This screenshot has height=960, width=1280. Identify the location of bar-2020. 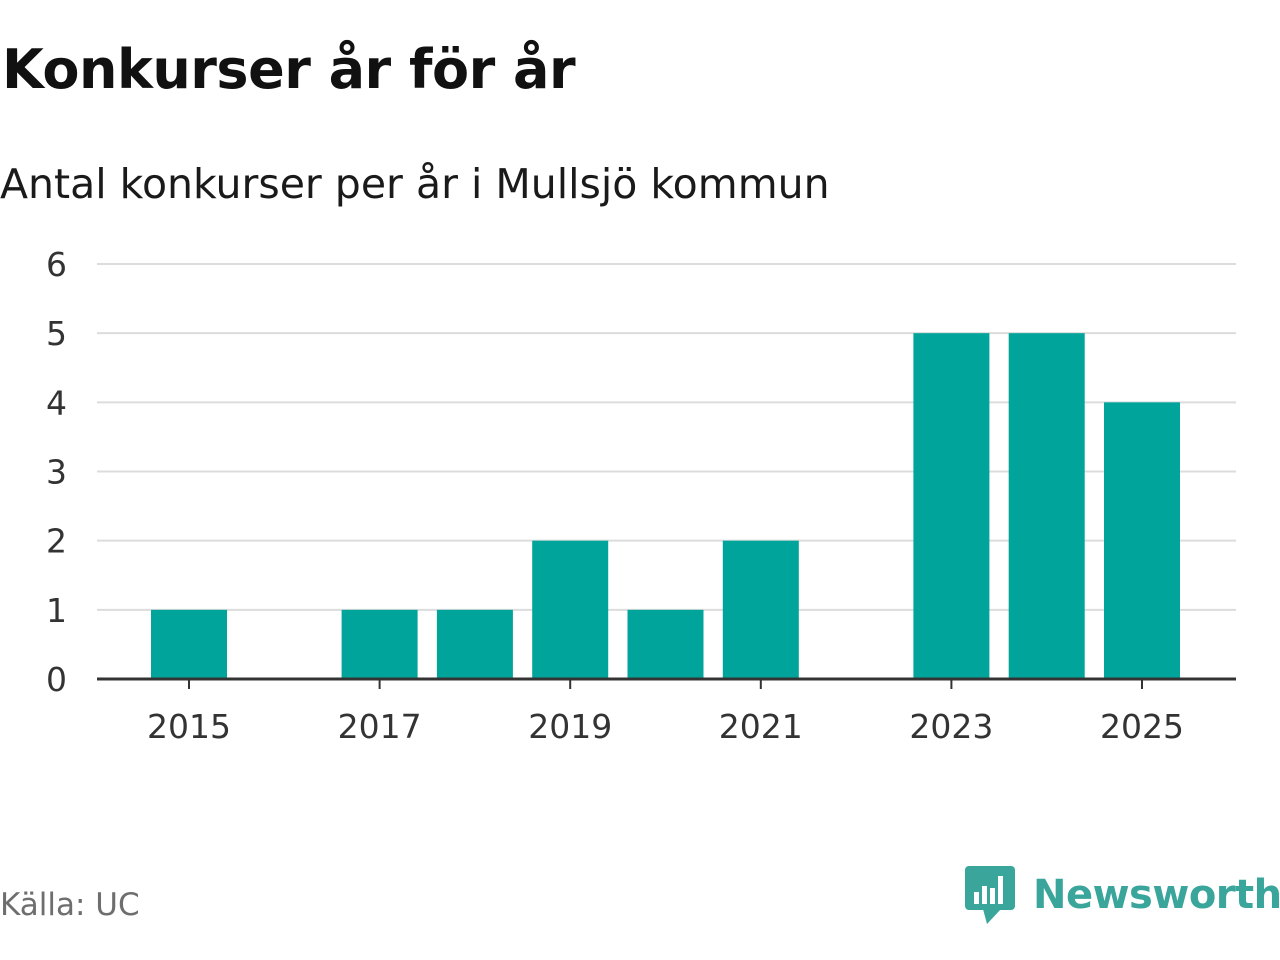
(665, 644).